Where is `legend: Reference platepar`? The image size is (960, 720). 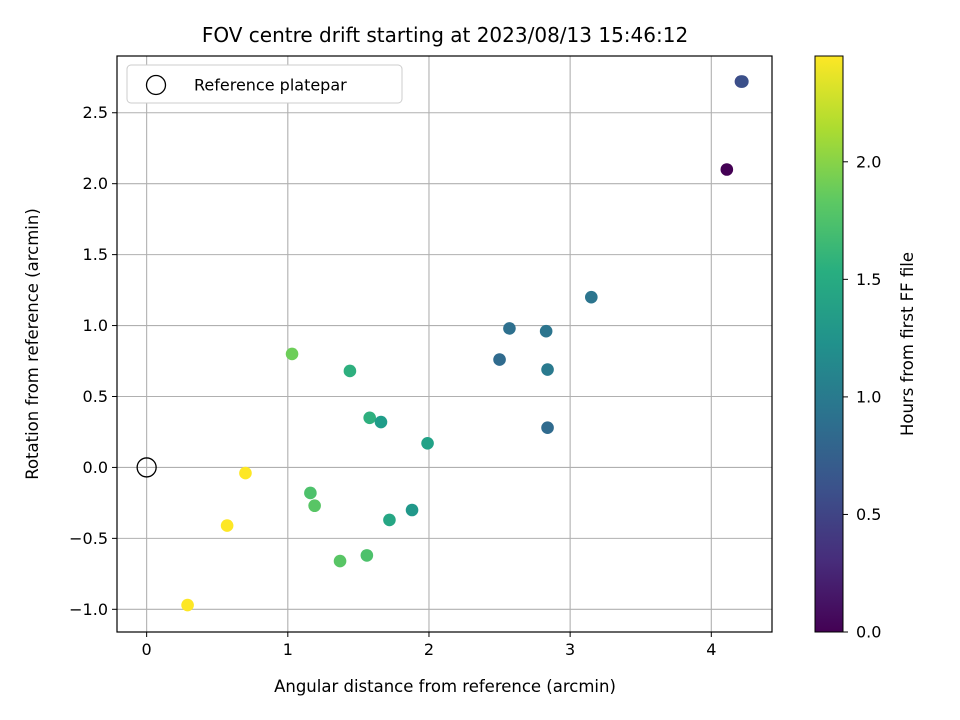 legend: Reference platepar is located at coordinates (264, 84).